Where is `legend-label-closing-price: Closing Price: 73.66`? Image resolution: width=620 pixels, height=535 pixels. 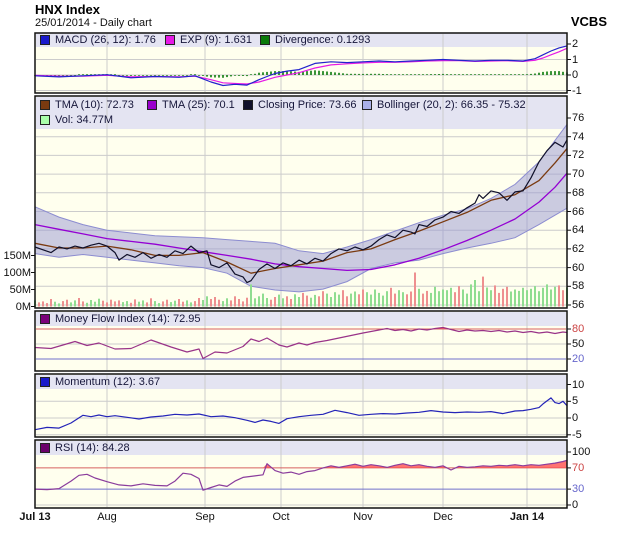 legend-label-closing-price: Closing Price: 73.66 is located at coordinates (307, 105).